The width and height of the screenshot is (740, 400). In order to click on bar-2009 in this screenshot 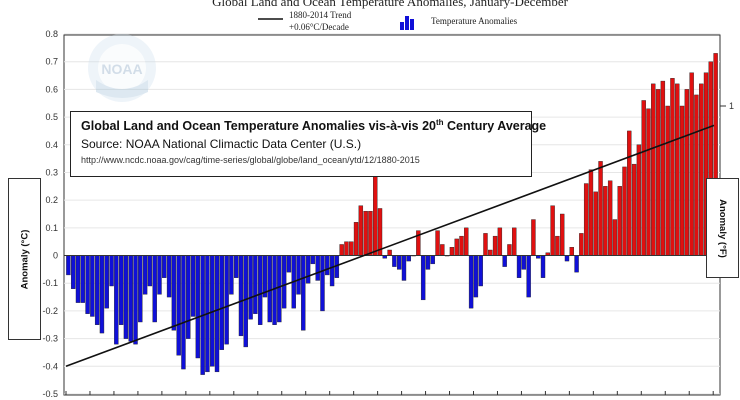, I will do `click(687, 172)`.